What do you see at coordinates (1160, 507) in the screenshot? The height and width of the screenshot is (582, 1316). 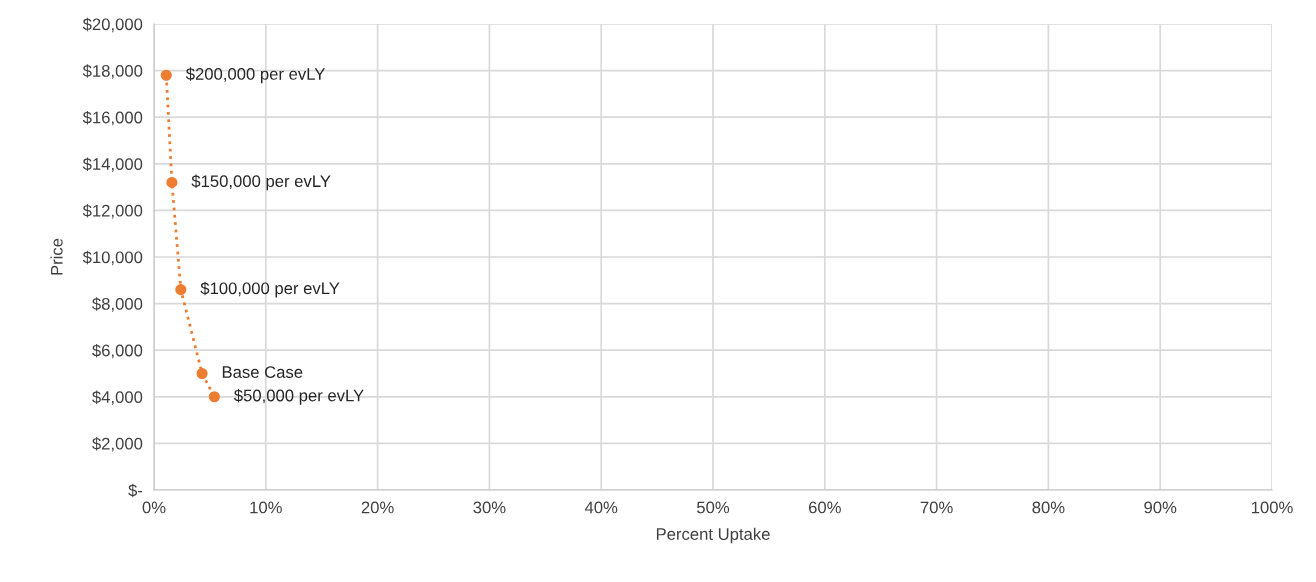 I see `x-tick-label: 90%` at bounding box center [1160, 507].